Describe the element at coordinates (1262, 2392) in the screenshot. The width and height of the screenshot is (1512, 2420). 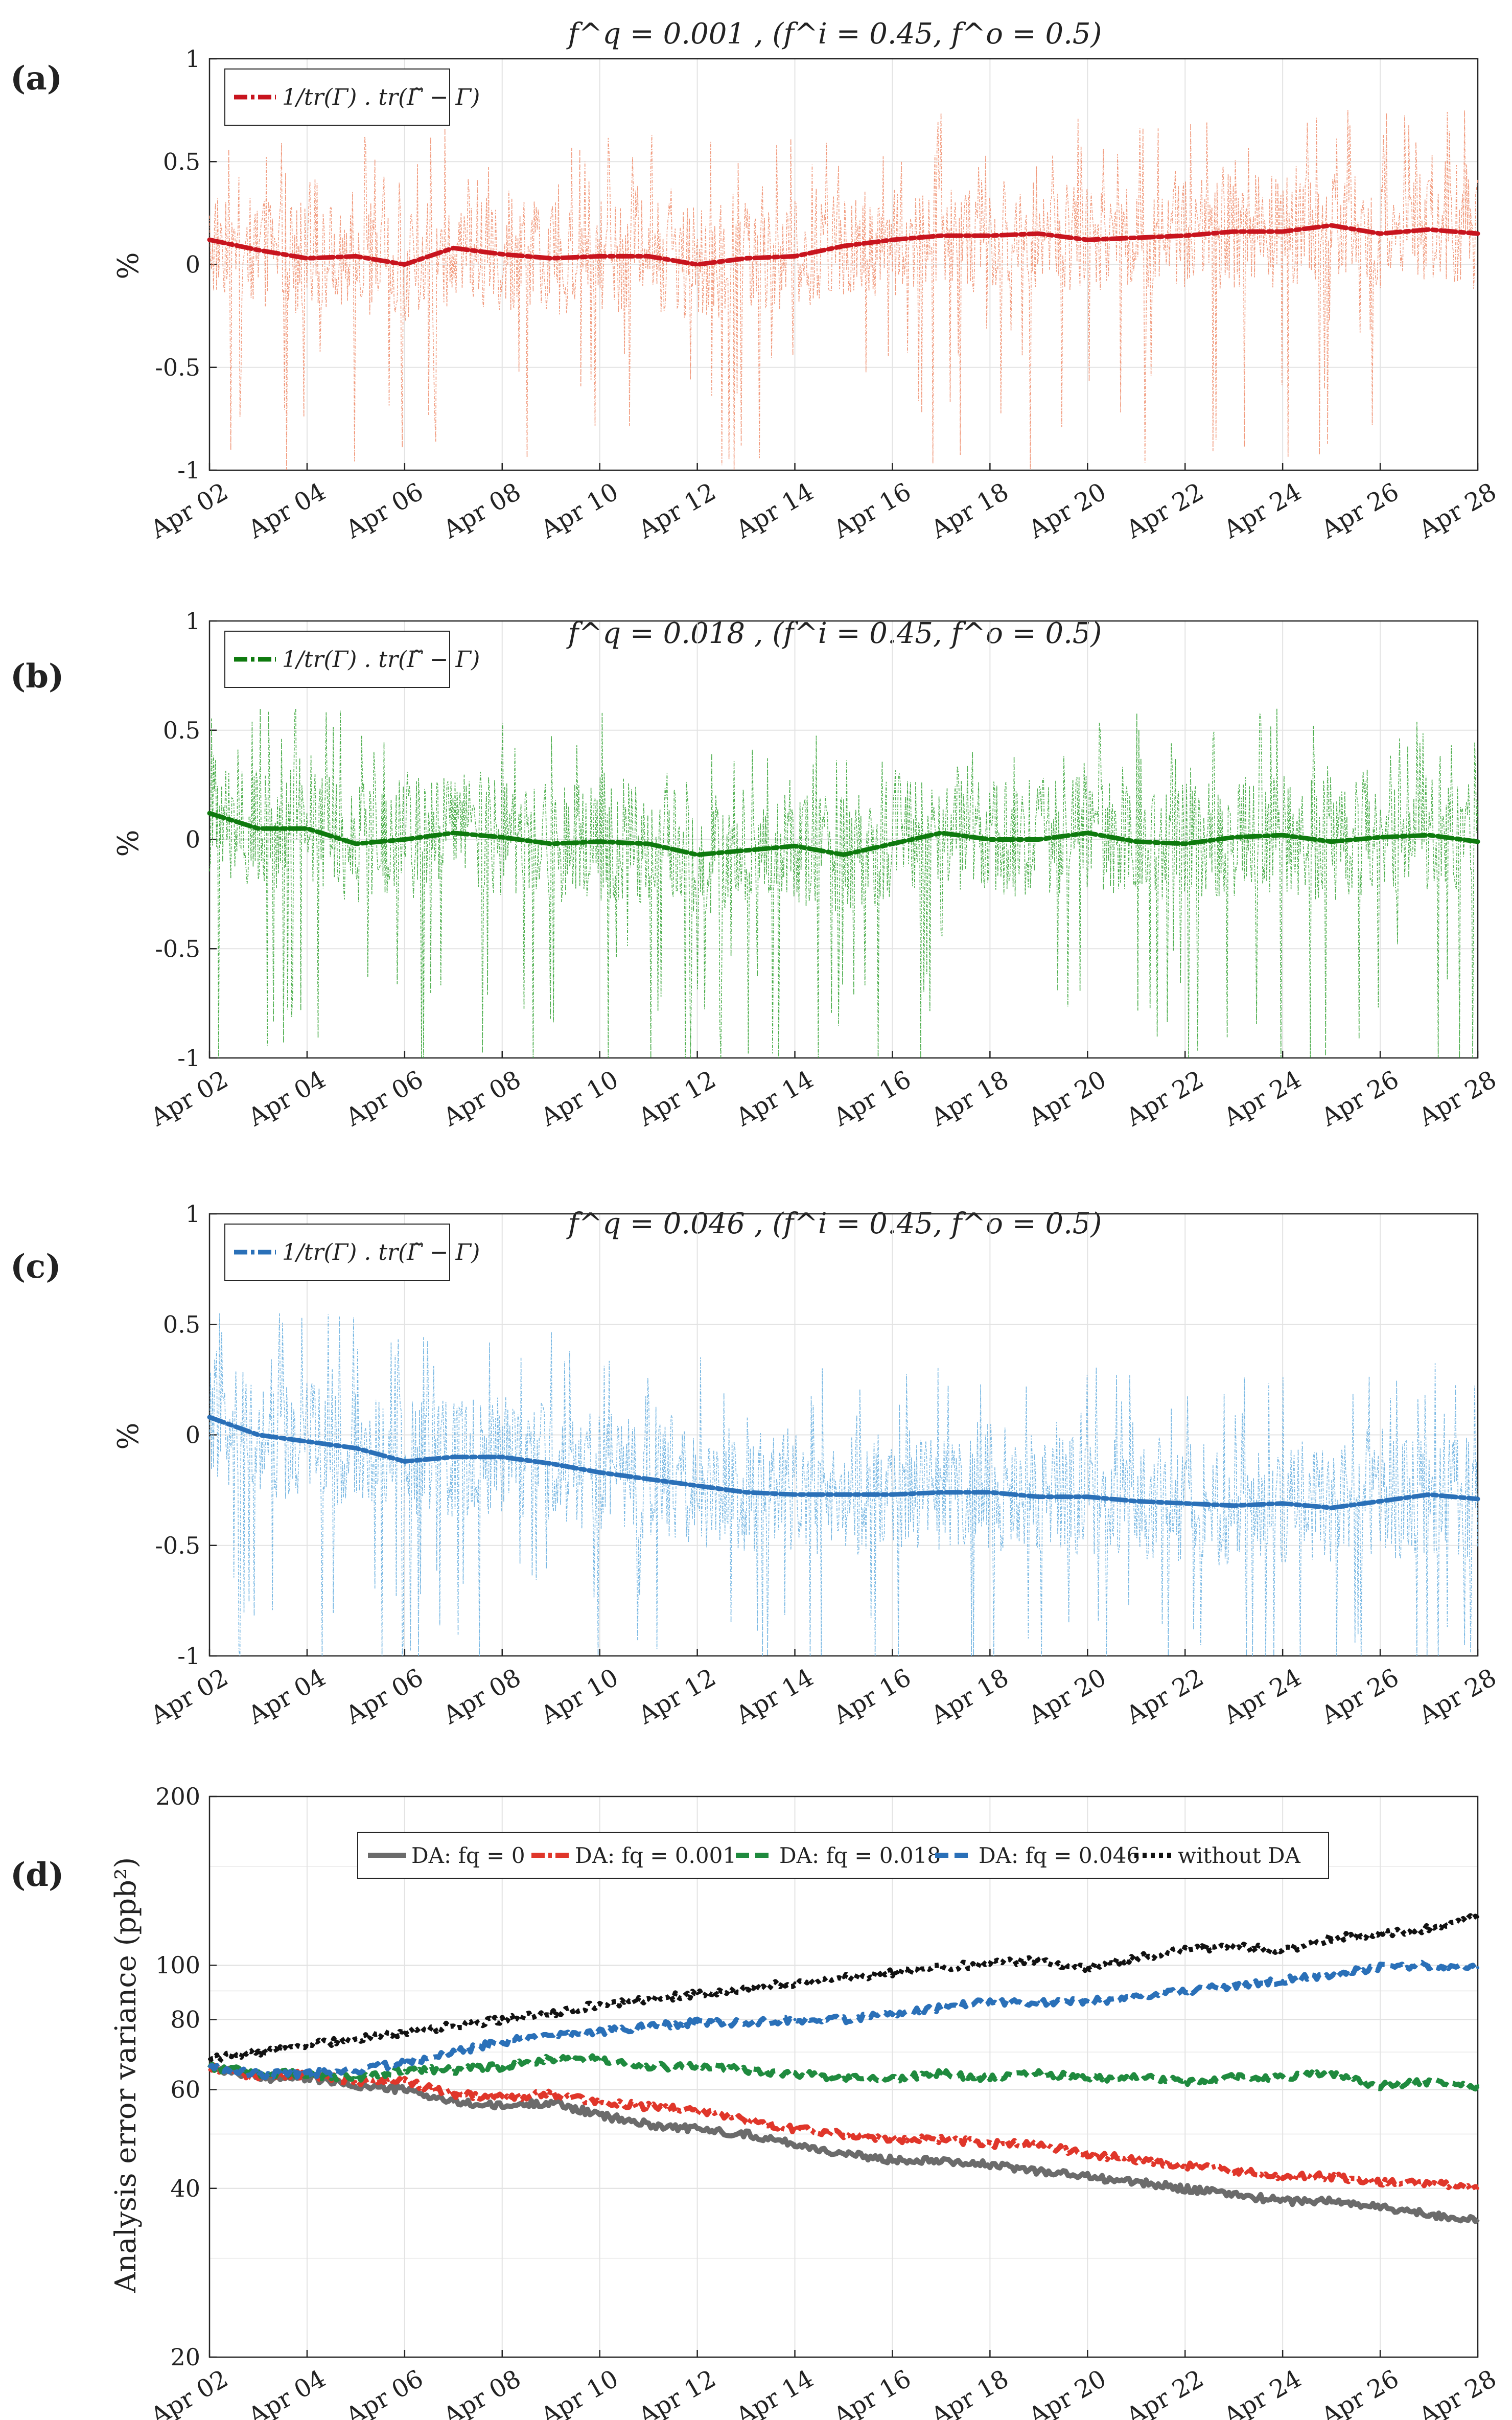
I see `x-tick-label: Apr 24` at that location.